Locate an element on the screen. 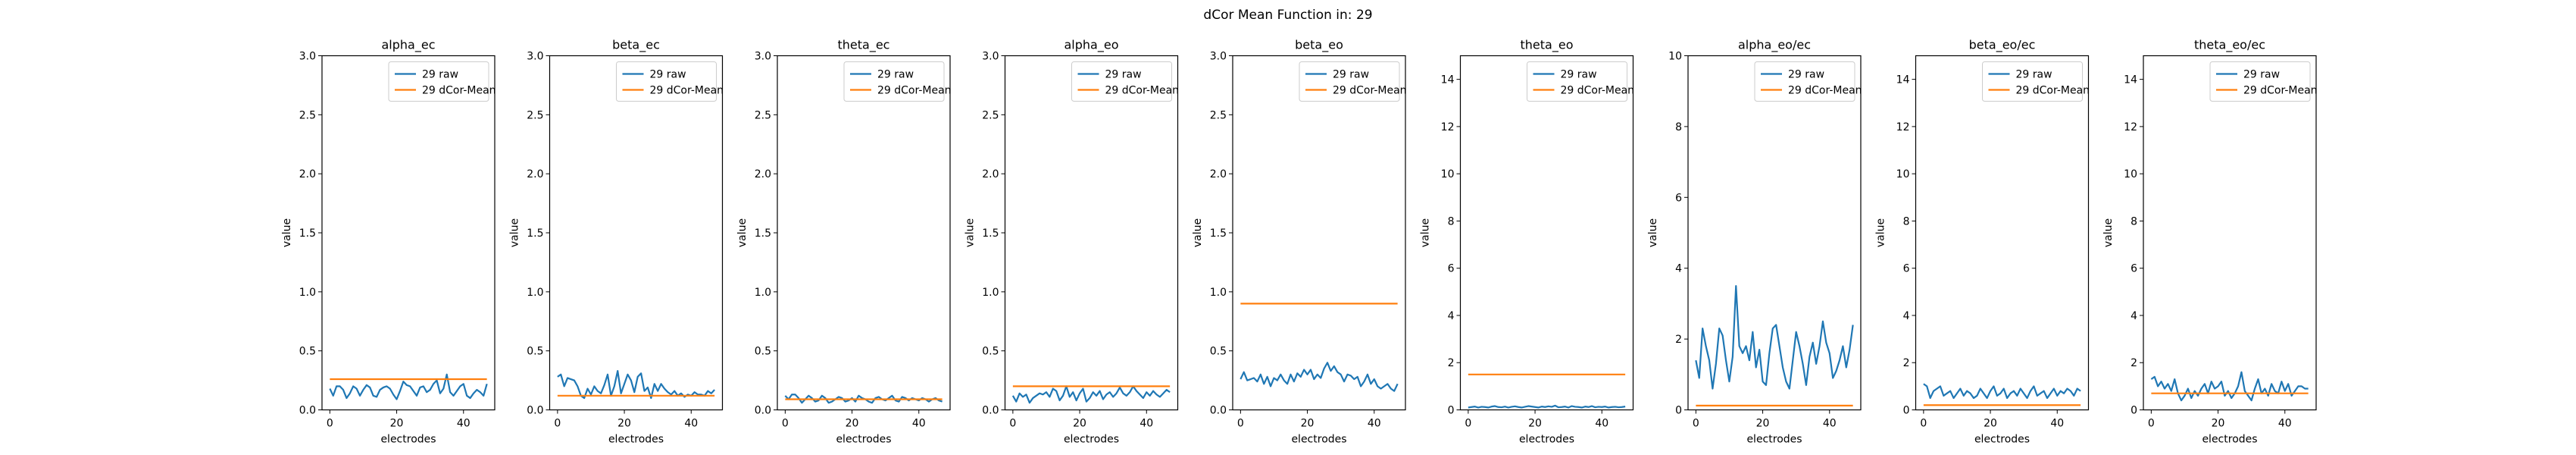 The height and width of the screenshot is (455, 2576). subplot-title: alpha_ec is located at coordinates (409, 45).